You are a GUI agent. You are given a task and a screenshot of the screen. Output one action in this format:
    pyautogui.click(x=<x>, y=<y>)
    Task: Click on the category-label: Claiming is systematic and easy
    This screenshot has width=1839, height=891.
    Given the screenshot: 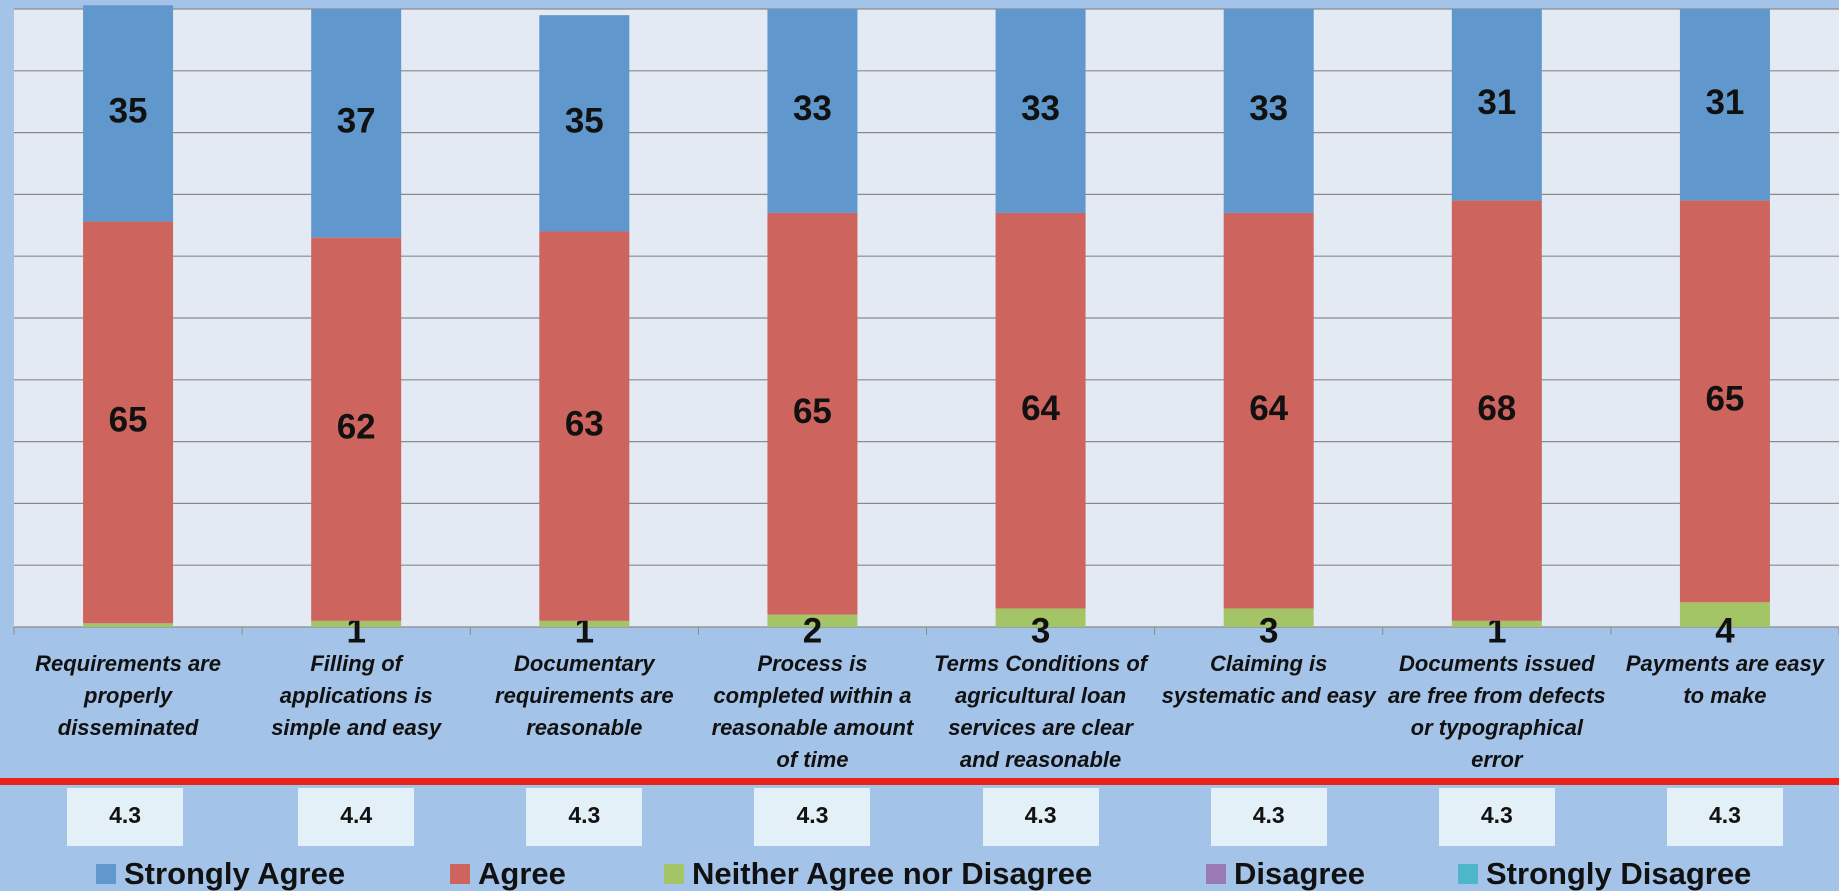 What is the action you would take?
    pyautogui.click(x=1268, y=679)
    